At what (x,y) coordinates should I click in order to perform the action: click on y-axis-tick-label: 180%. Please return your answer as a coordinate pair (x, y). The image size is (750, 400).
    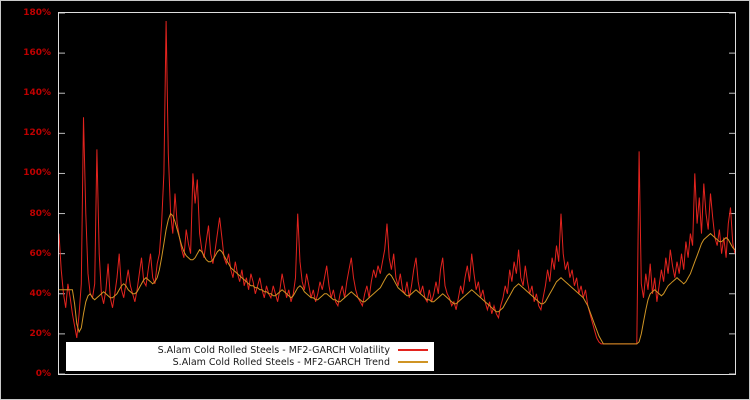
    Looking at the image, I should click on (37, 13).